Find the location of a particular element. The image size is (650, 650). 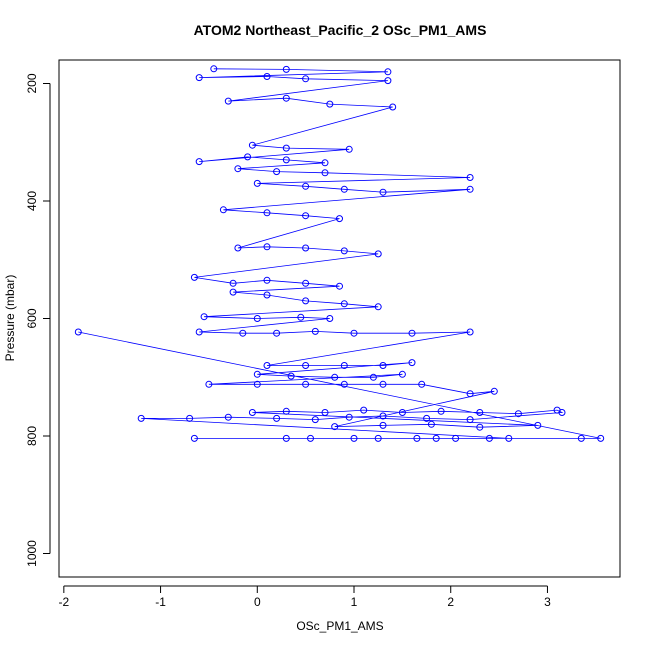

y-axis-label: Pressure (mbar) is located at coordinates (10, 318).